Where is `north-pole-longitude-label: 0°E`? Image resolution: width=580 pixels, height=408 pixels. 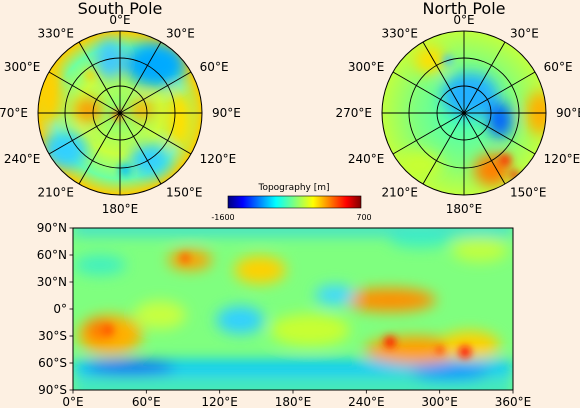 north-pole-longitude-label: 0°E is located at coordinates (463, 20).